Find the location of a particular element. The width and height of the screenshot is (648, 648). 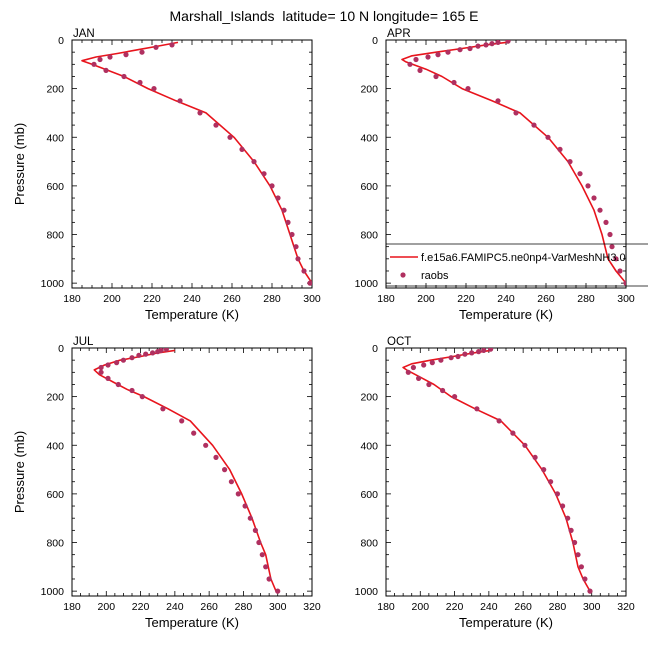

chart-3-plot-frame is located at coordinates (506, 472).